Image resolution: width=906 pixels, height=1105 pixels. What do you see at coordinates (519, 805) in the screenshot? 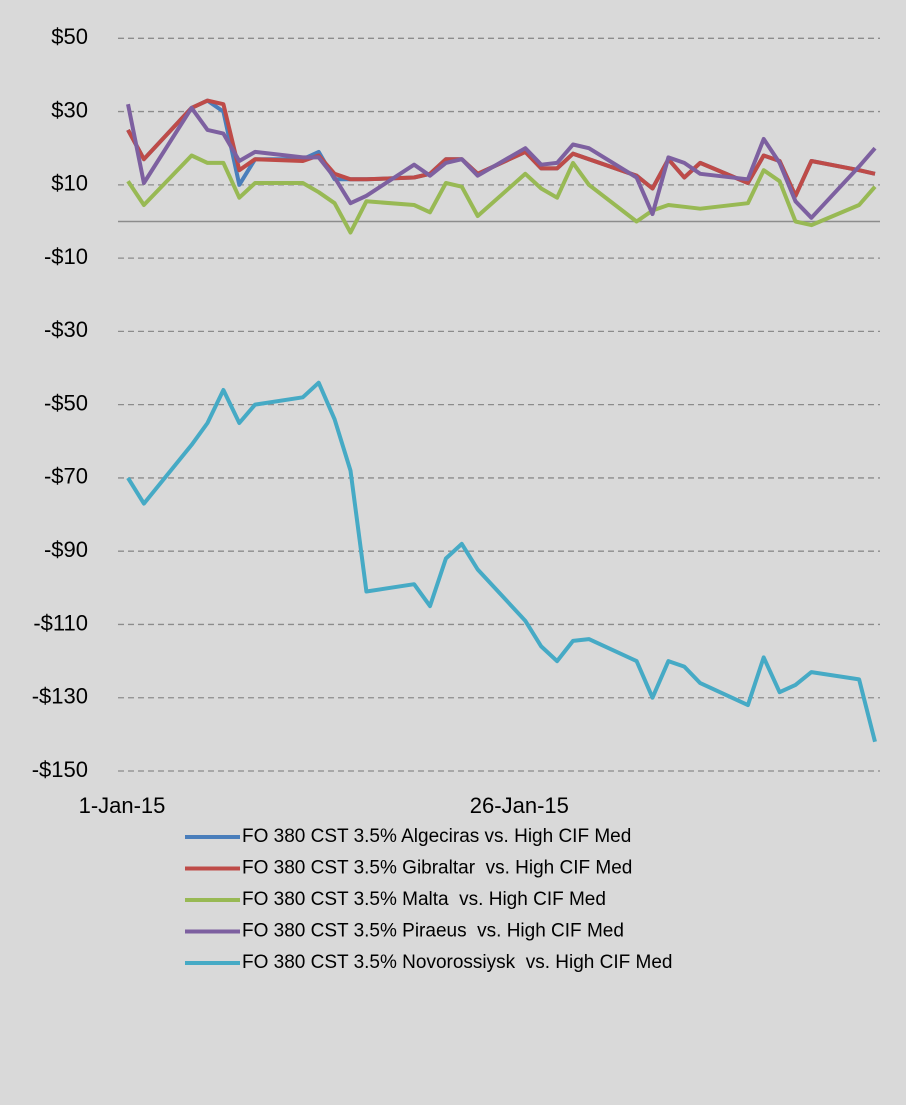
I see `x-tick-label: 26-Jan-15` at bounding box center [519, 805].